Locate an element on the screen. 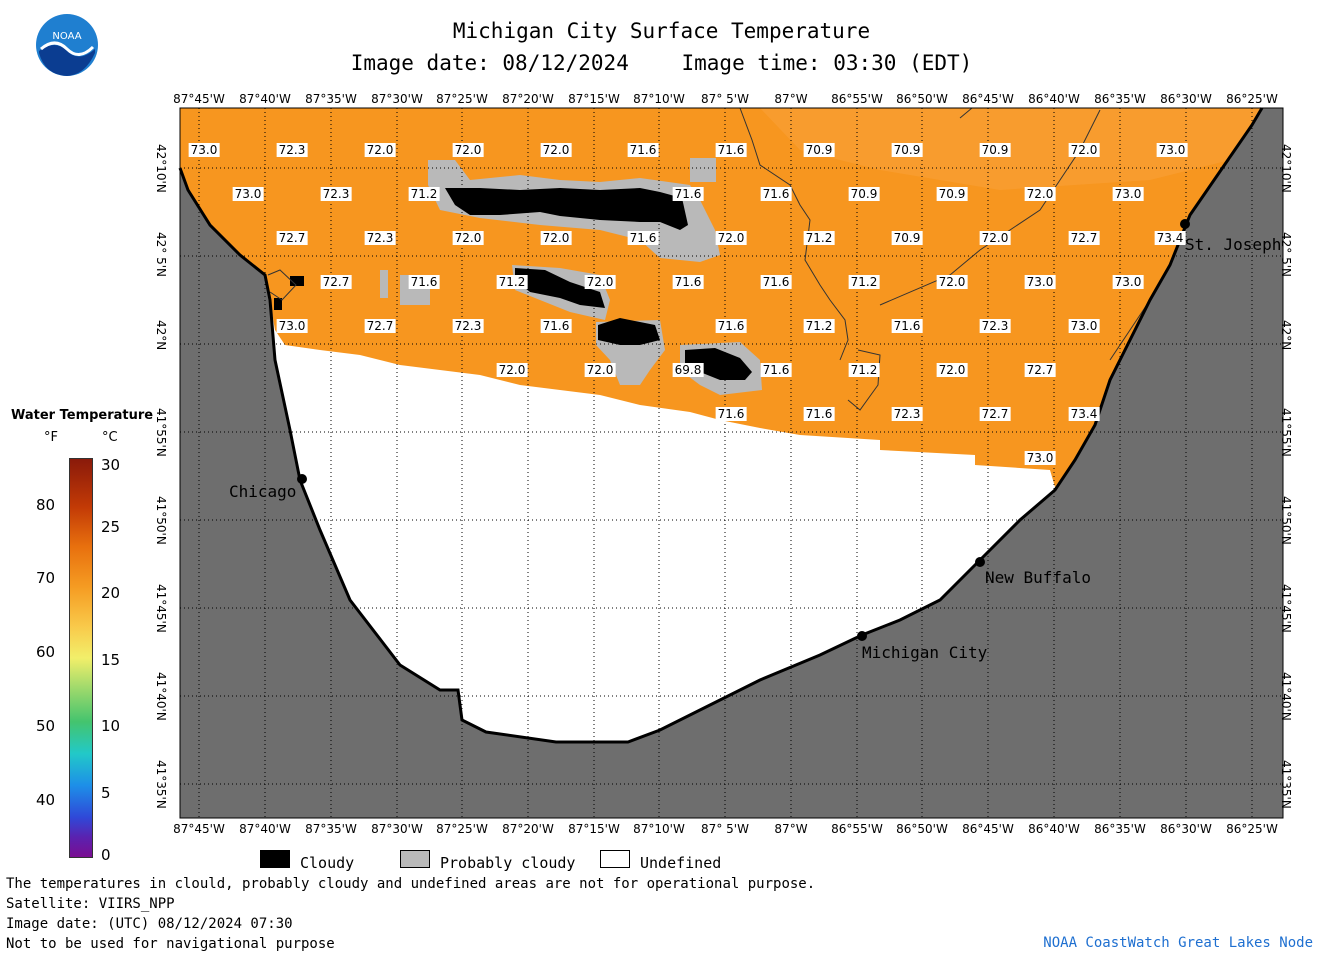 This screenshot has height=960, width=1323. top-lon-label: 86°55'W is located at coordinates (857, 99).